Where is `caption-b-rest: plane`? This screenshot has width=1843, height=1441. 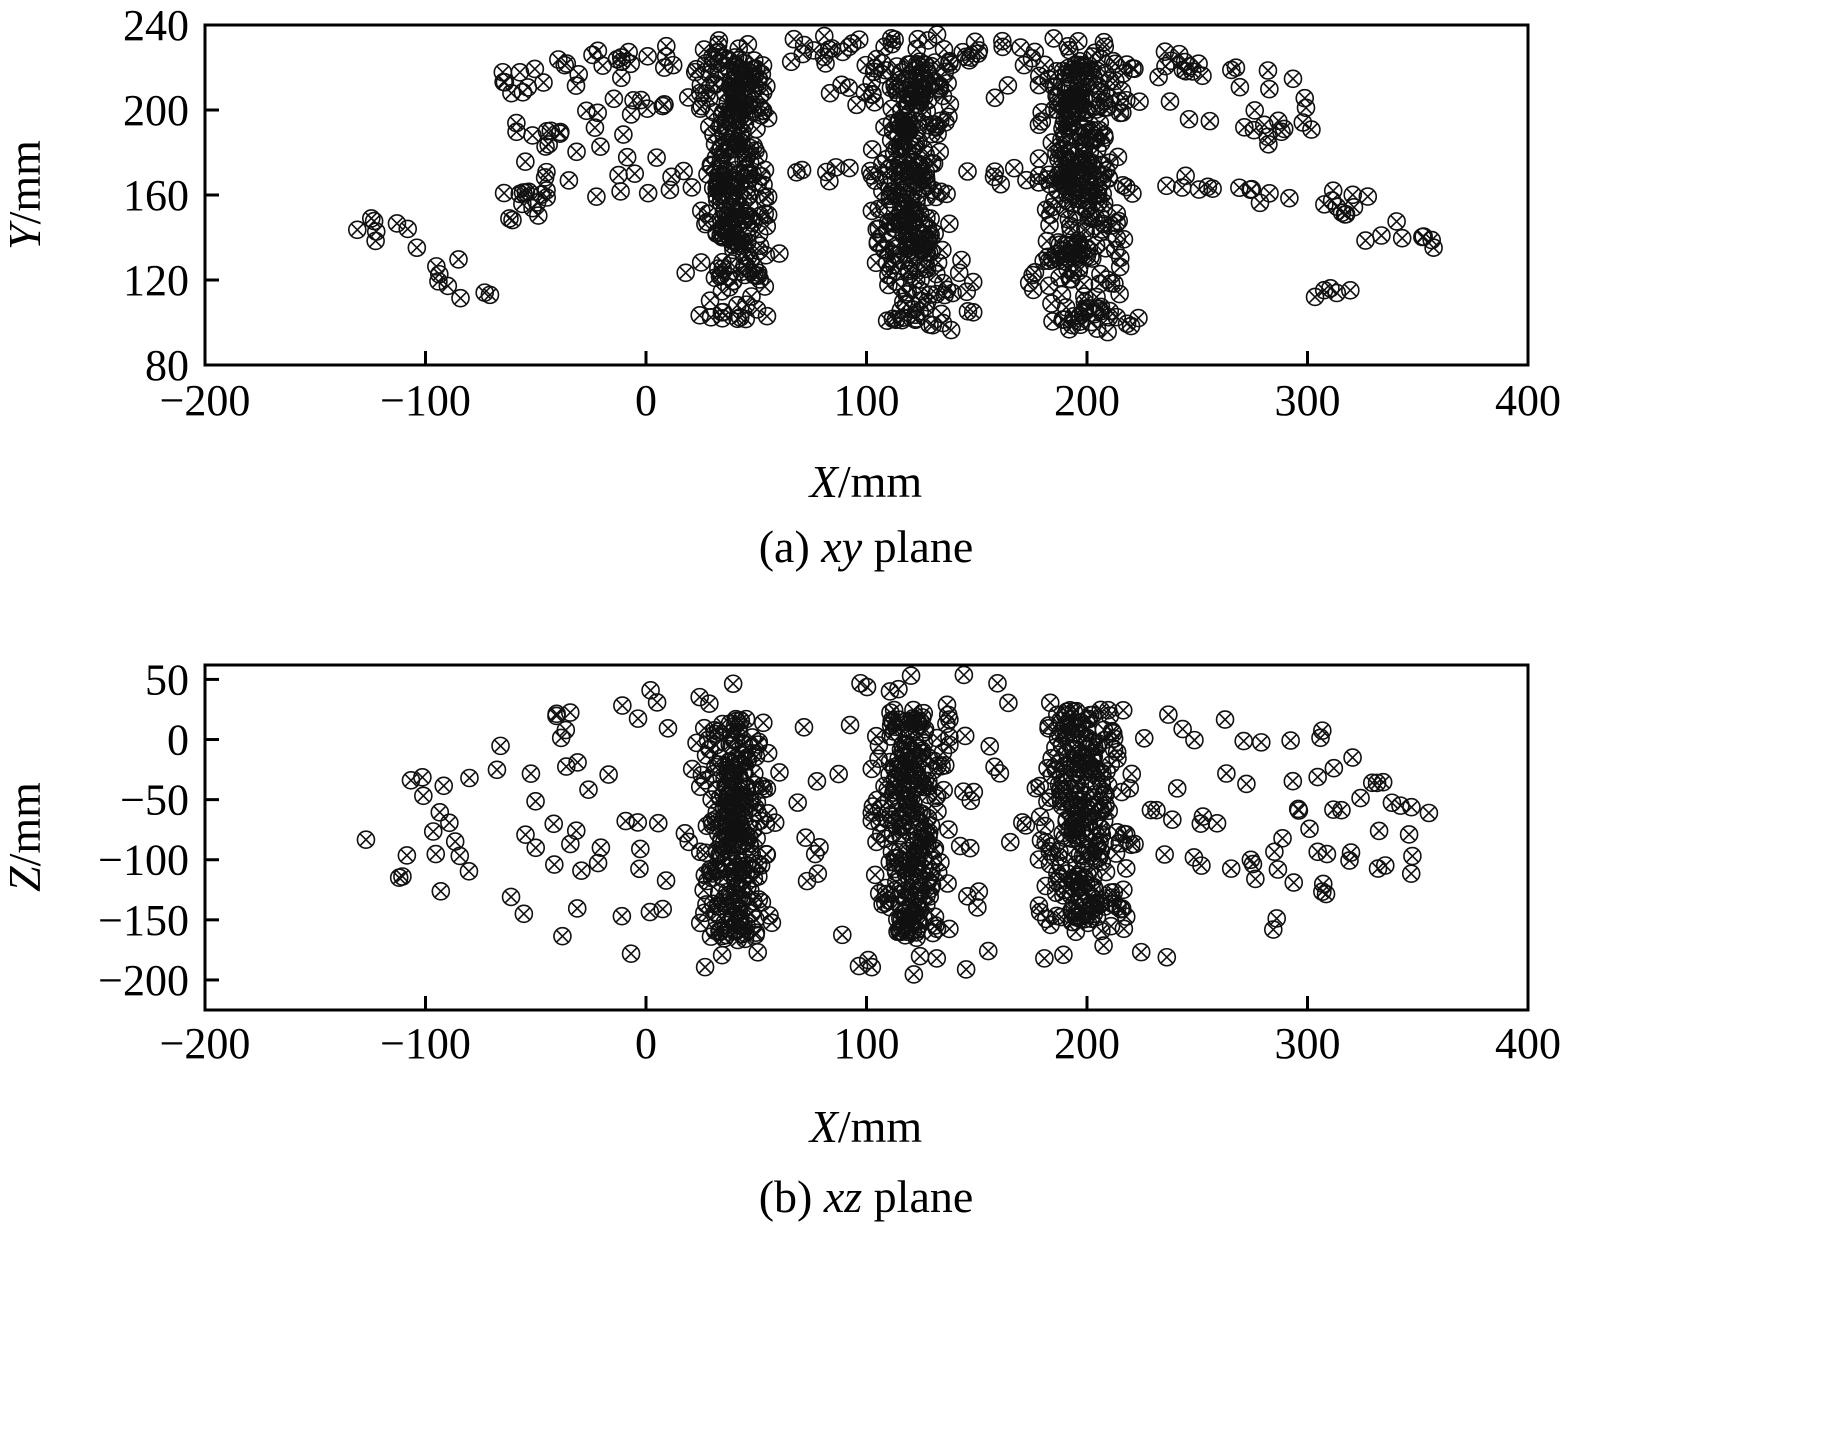 caption-b-rest: plane is located at coordinates (917, 1196).